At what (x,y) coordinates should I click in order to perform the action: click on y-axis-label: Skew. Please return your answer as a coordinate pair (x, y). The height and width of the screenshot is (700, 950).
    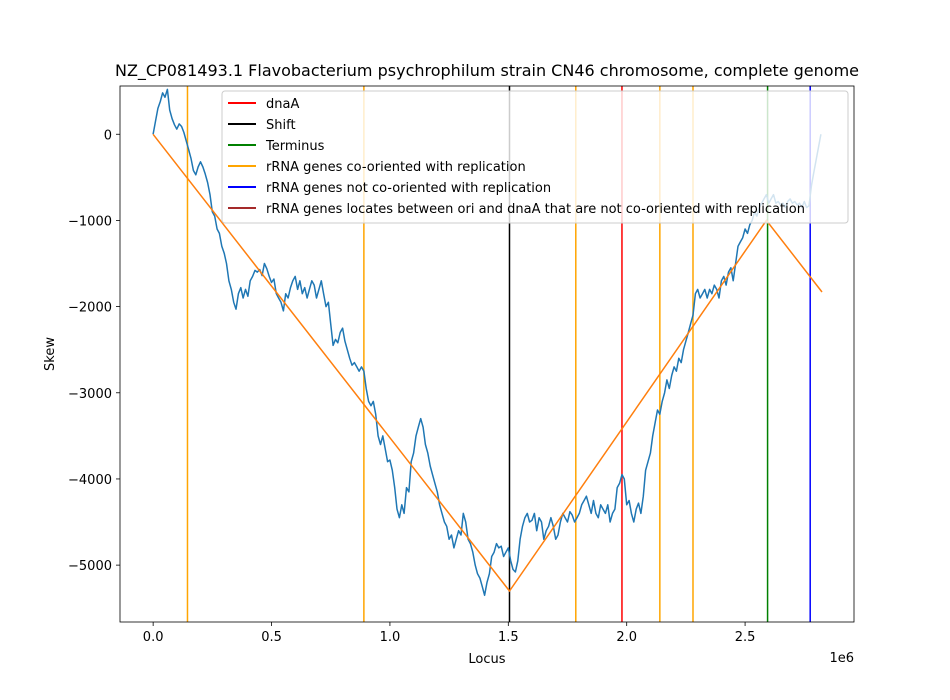
    Looking at the image, I should click on (50, 354).